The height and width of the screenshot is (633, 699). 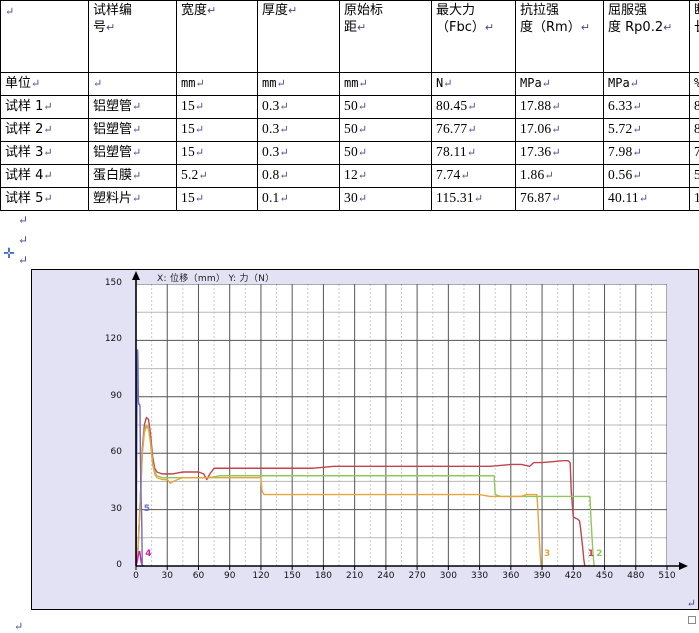 What do you see at coordinates (646, 153) in the screenshot?
I see `cell-yield-strength: 7.98↵` at bounding box center [646, 153].